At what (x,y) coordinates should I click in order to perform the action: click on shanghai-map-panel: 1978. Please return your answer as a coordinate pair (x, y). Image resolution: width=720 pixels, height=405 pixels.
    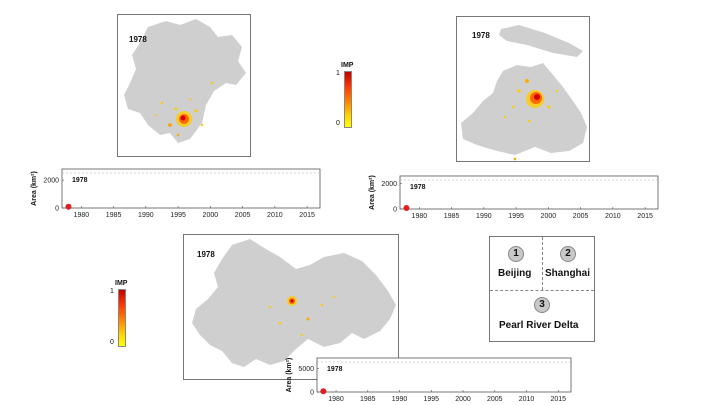
    Looking at the image, I should click on (523, 89).